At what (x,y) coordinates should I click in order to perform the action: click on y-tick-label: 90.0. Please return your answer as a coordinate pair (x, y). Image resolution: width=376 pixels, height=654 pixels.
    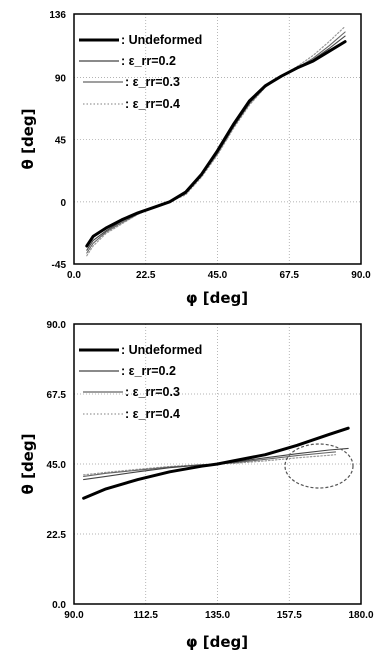
    Looking at the image, I should click on (57, 325).